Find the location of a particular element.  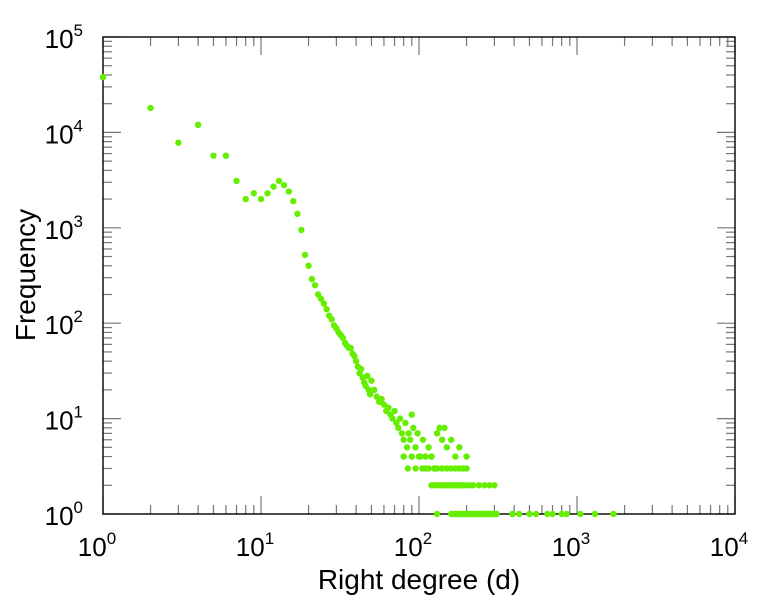

y-tick-exponent: 4 is located at coordinates (78, 125).